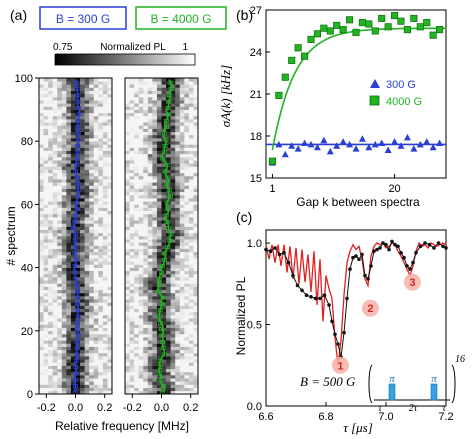  What do you see at coordinates (122, 426) in the screenshot?
I see `heatmap-x-axis-label: Relative frequency [MHz]` at bounding box center [122, 426].